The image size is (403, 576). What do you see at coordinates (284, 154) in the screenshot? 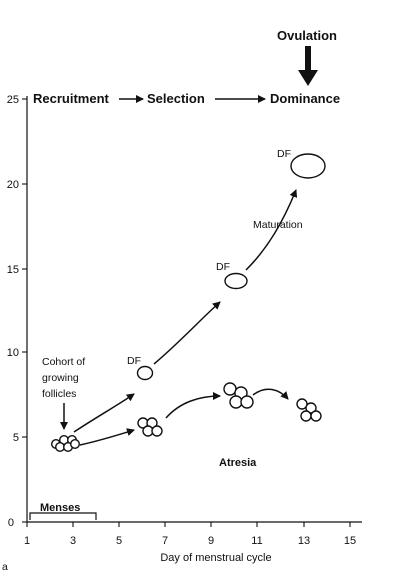
I see `df-label-3: DF` at bounding box center [284, 154].